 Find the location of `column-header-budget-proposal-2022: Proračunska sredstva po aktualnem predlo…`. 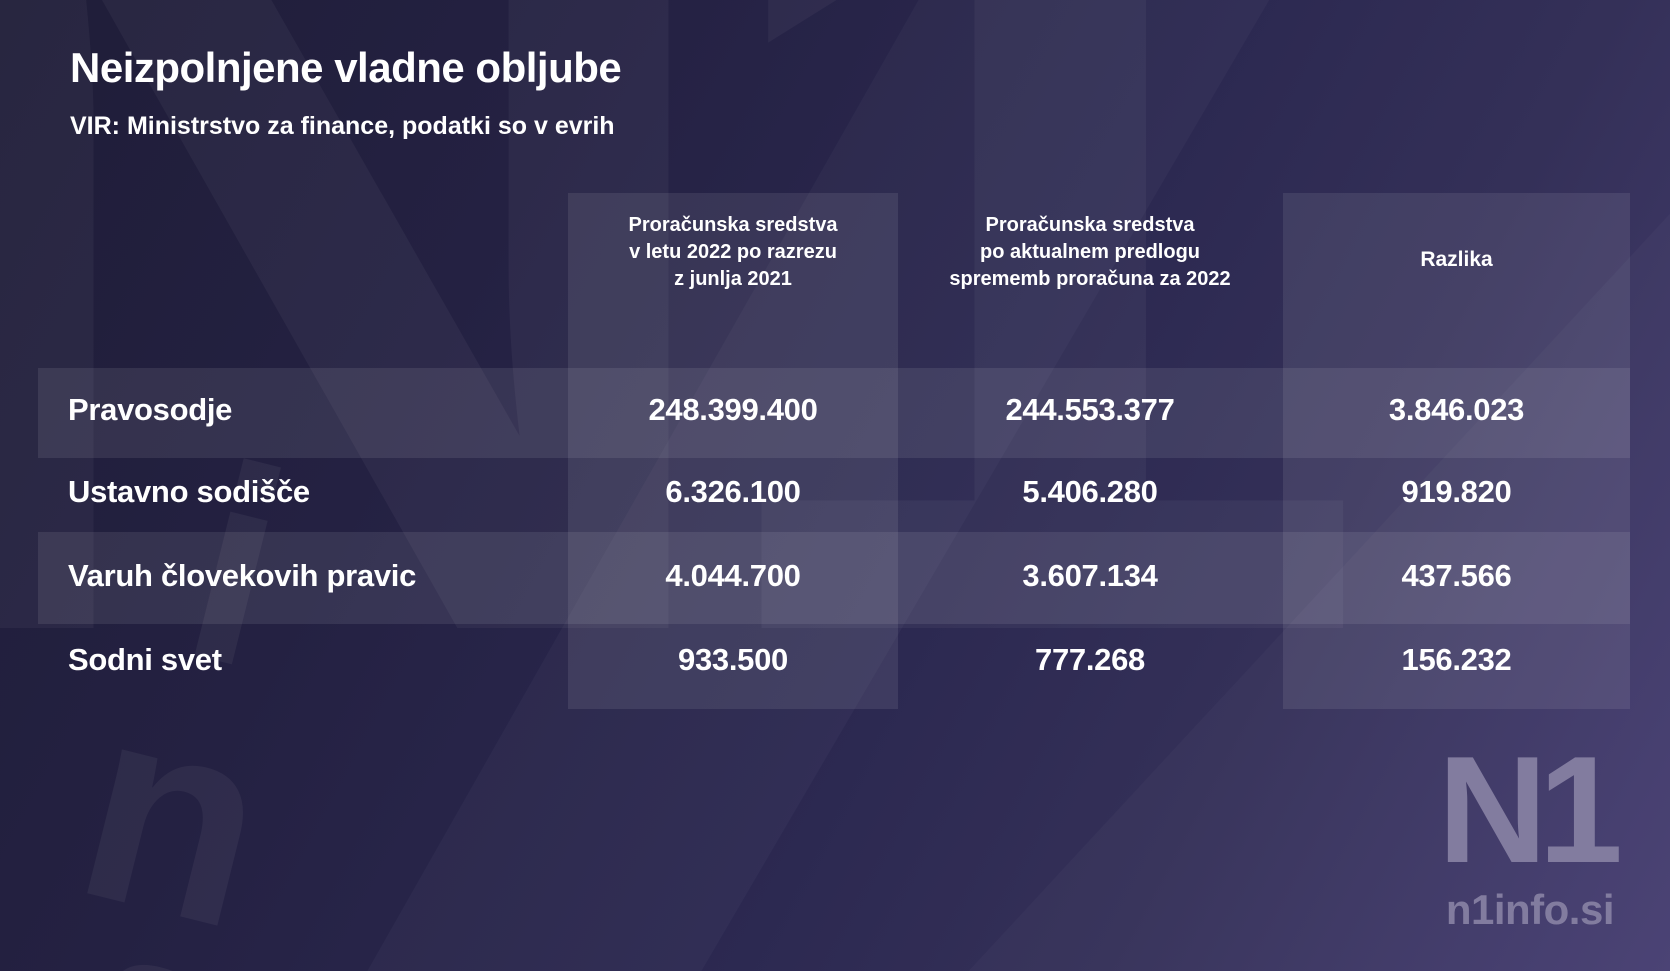

column-header-budget-proposal-2022: Proračunska sredstva po aktualnem predlo… is located at coordinates (1090, 252).